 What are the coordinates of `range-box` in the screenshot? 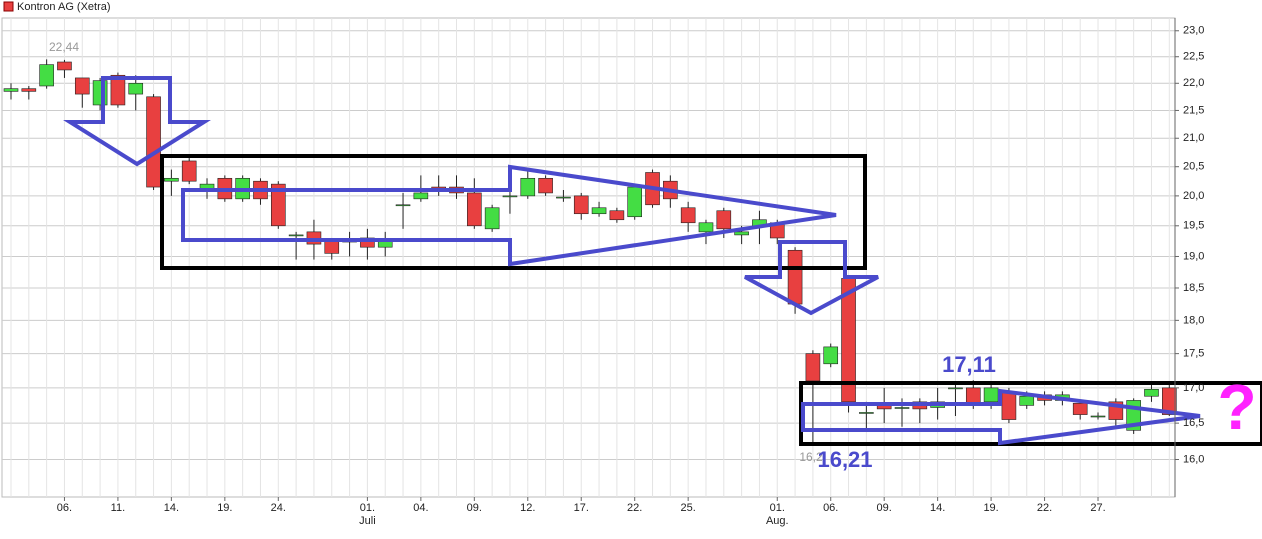 It's located at (513, 212).